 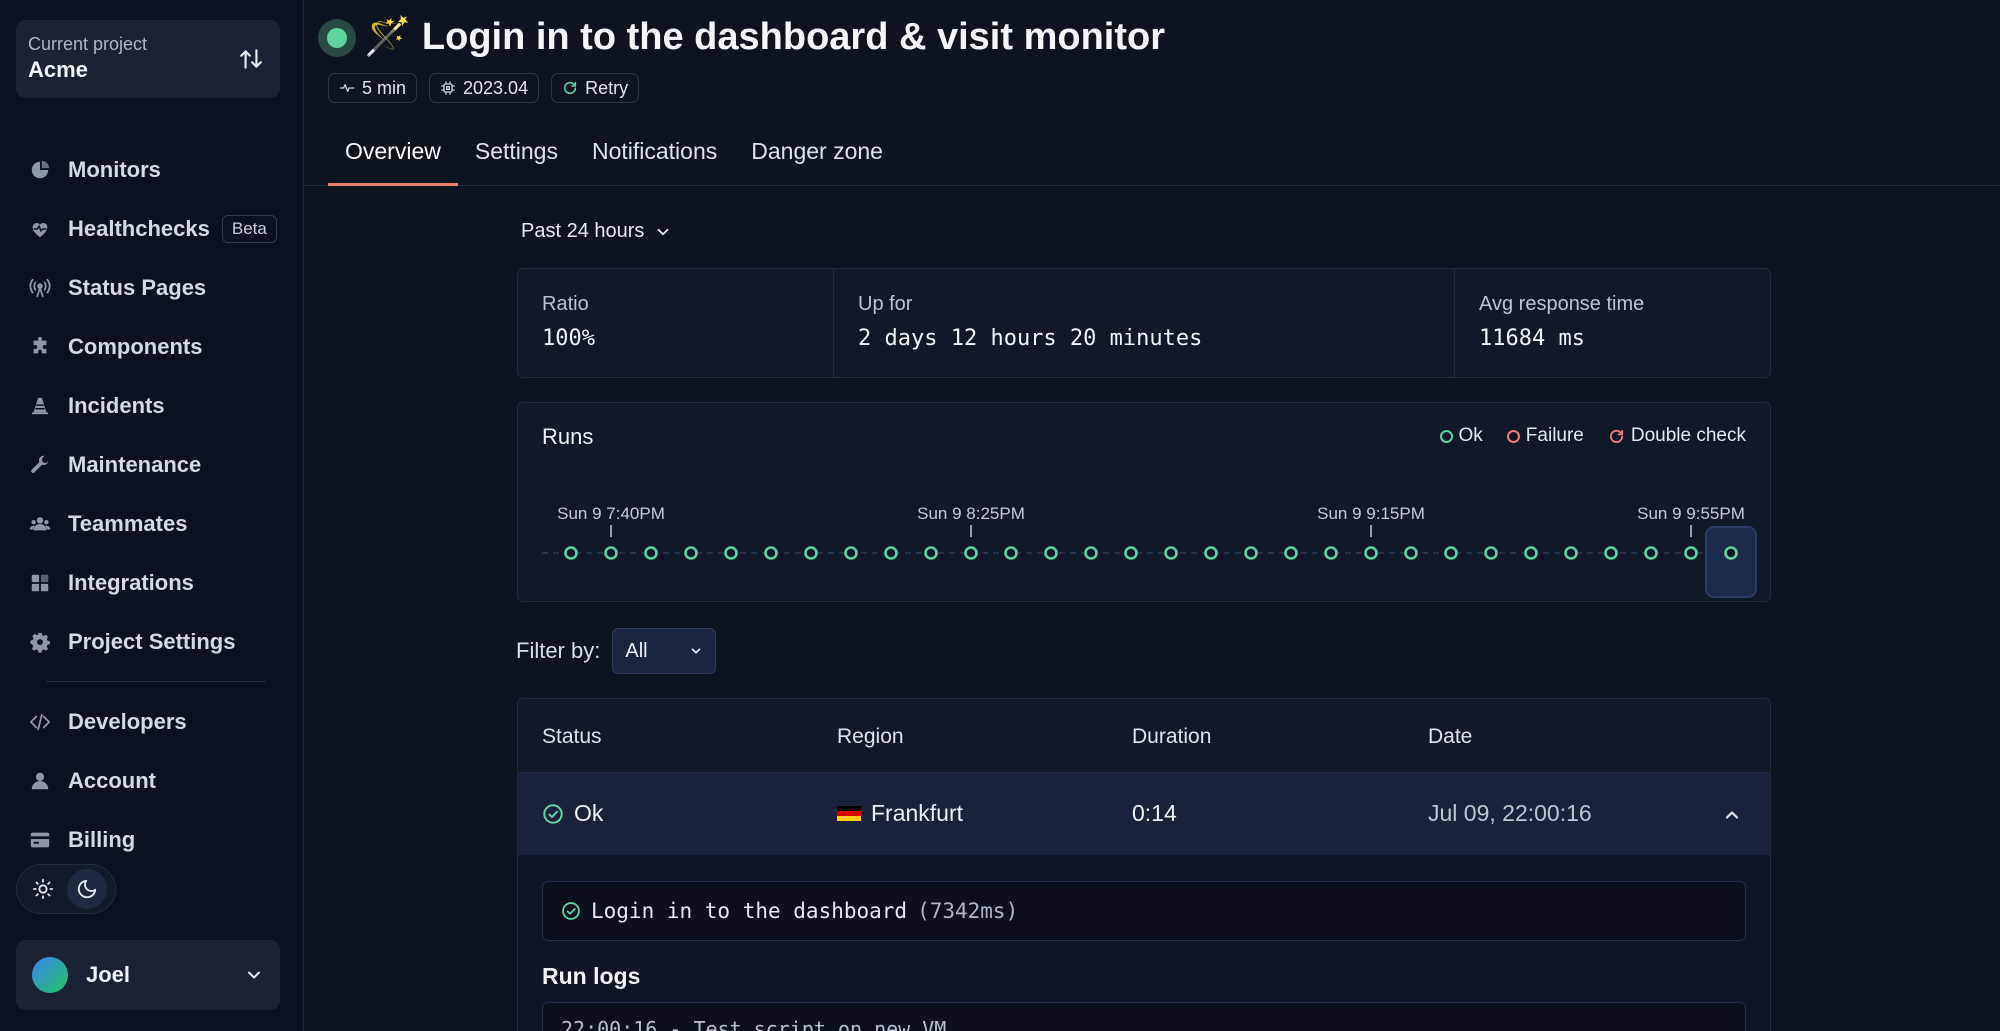 I want to click on dark-theme-button, so click(x=87, y=889).